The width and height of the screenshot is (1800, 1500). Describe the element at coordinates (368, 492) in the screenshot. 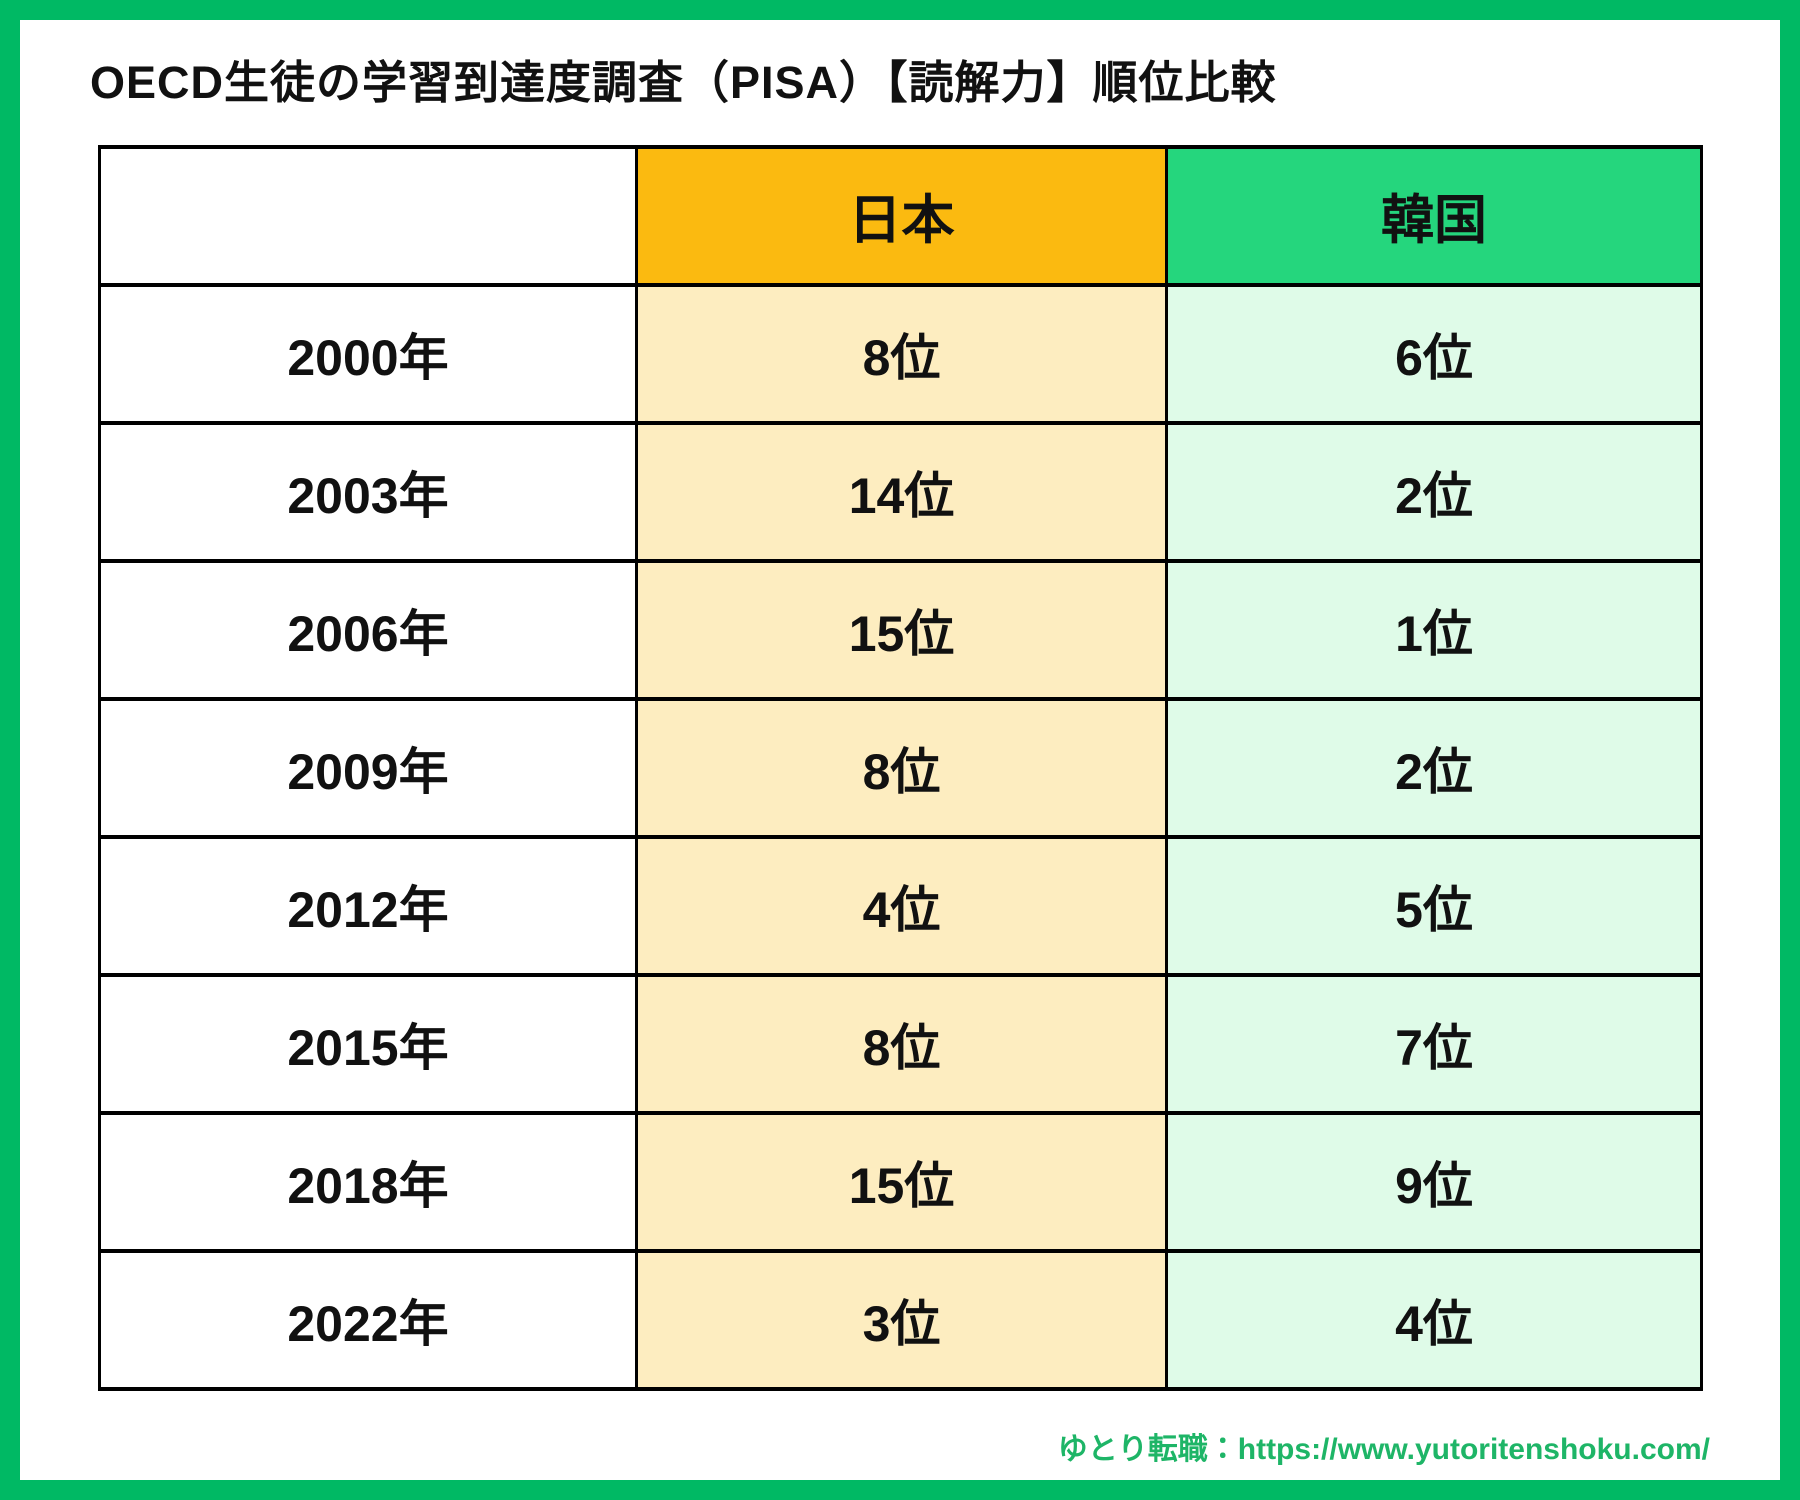

I see `year-cell: 2003年` at that location.